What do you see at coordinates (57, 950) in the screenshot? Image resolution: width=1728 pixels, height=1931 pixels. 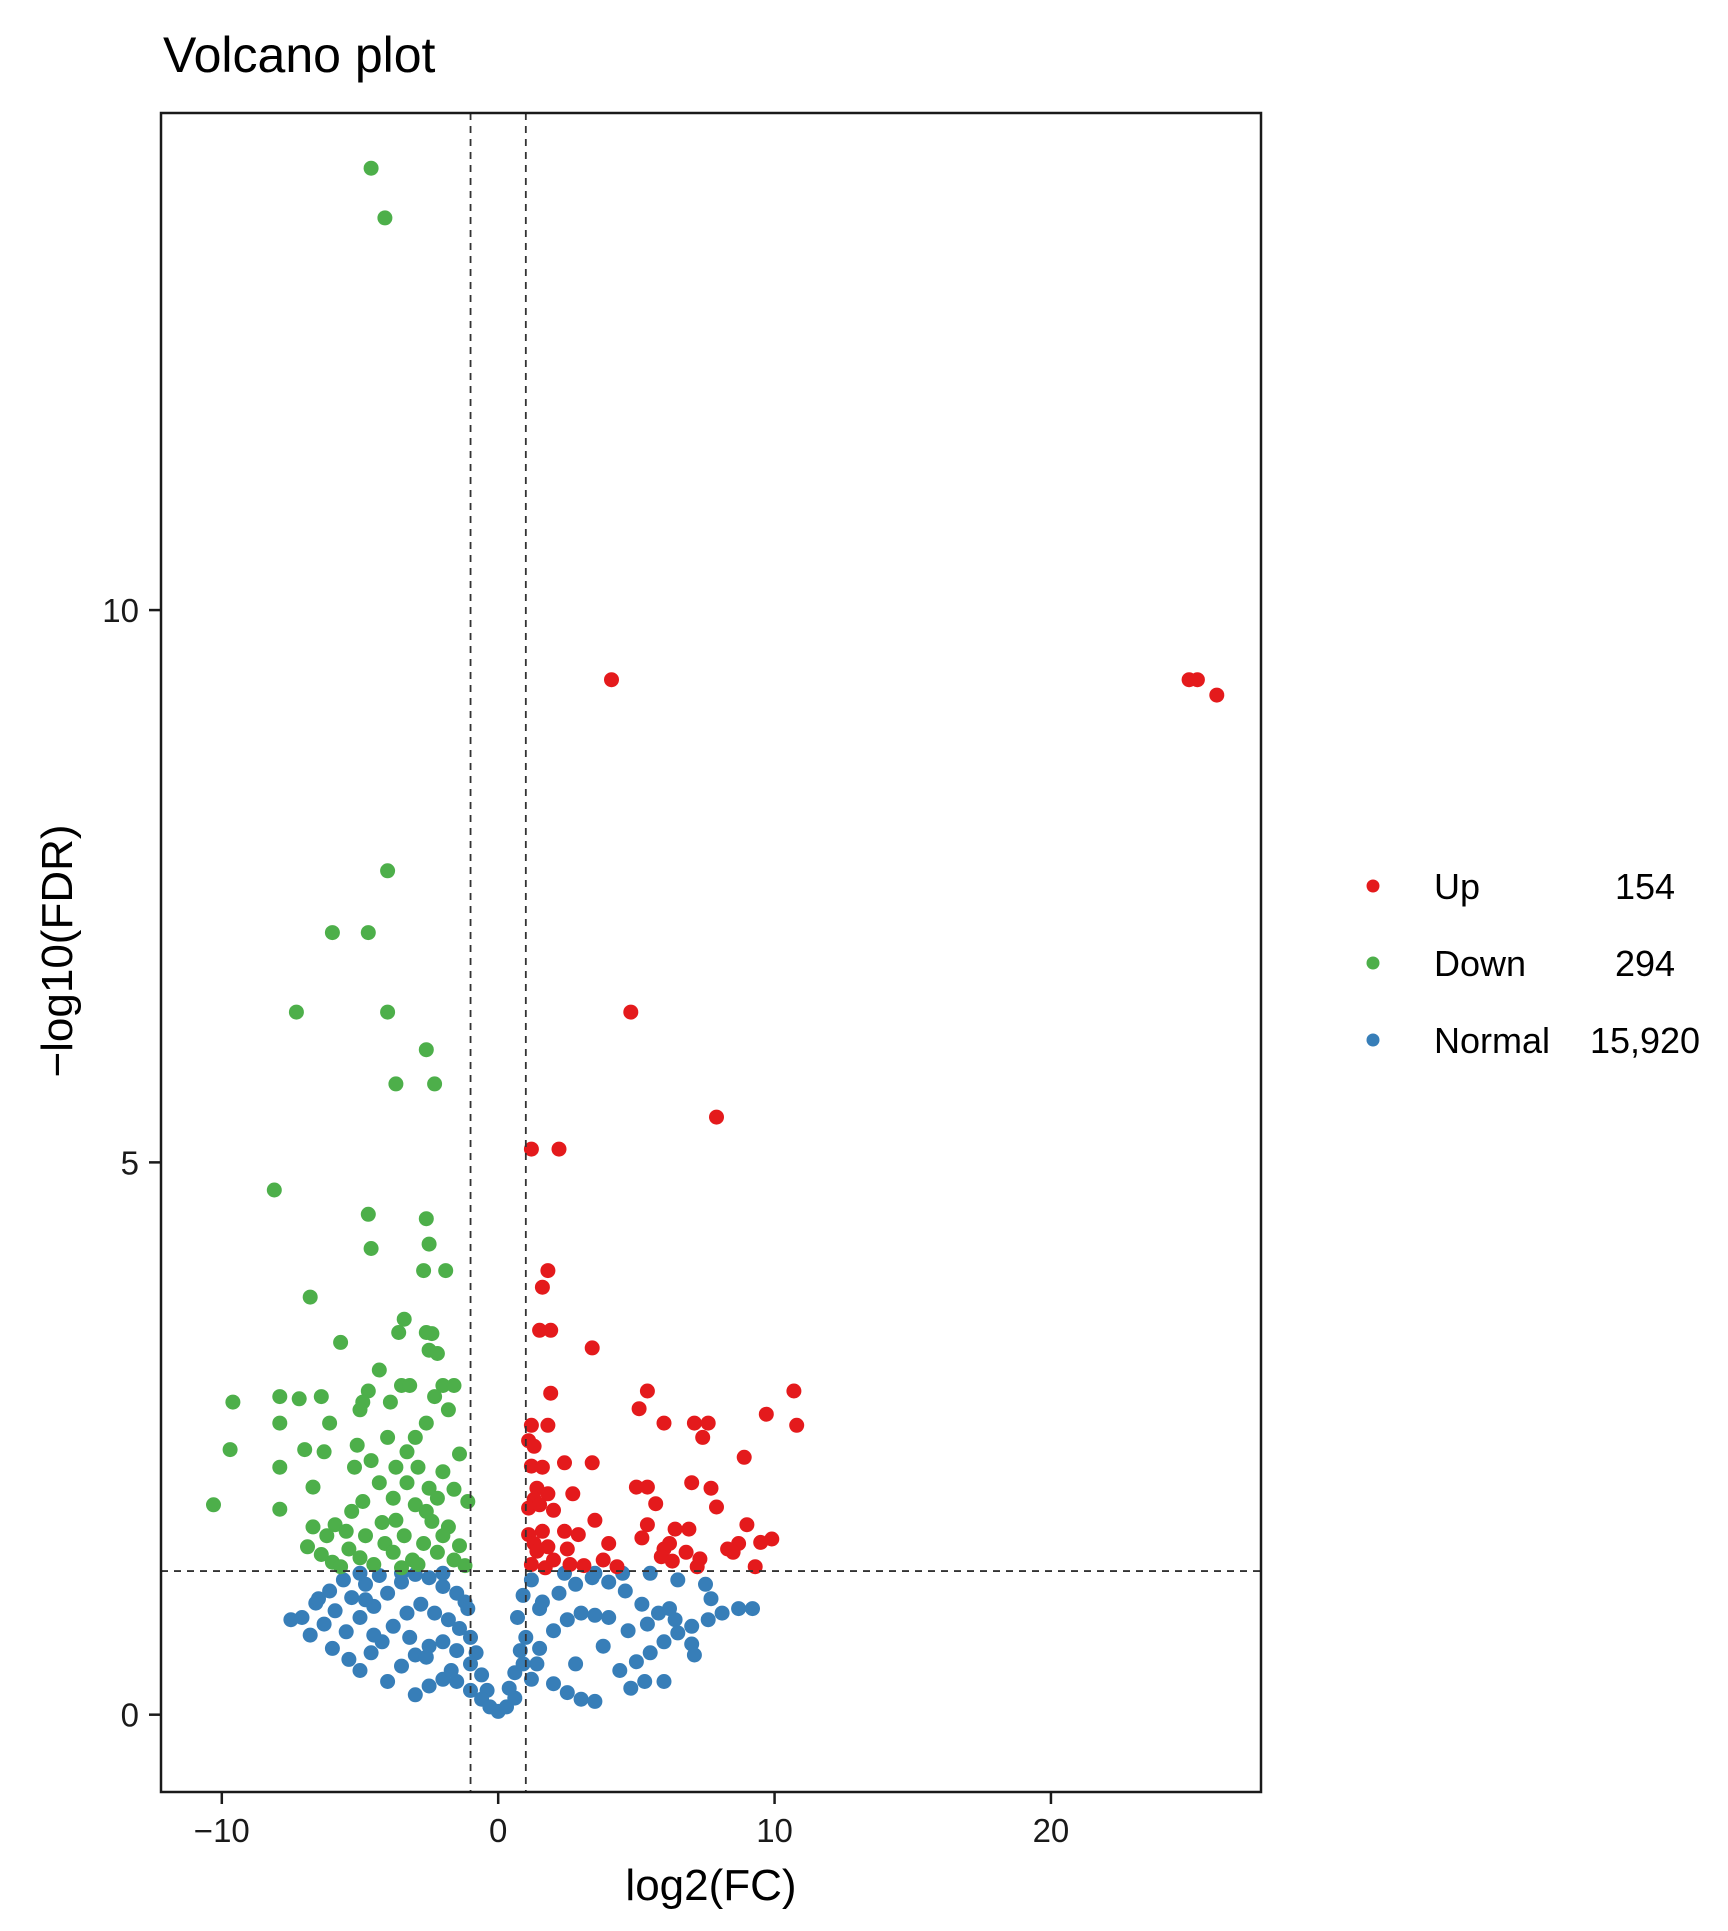 I see `y-axis-title: −log10(FDR)` at bounding box center [57, 950].